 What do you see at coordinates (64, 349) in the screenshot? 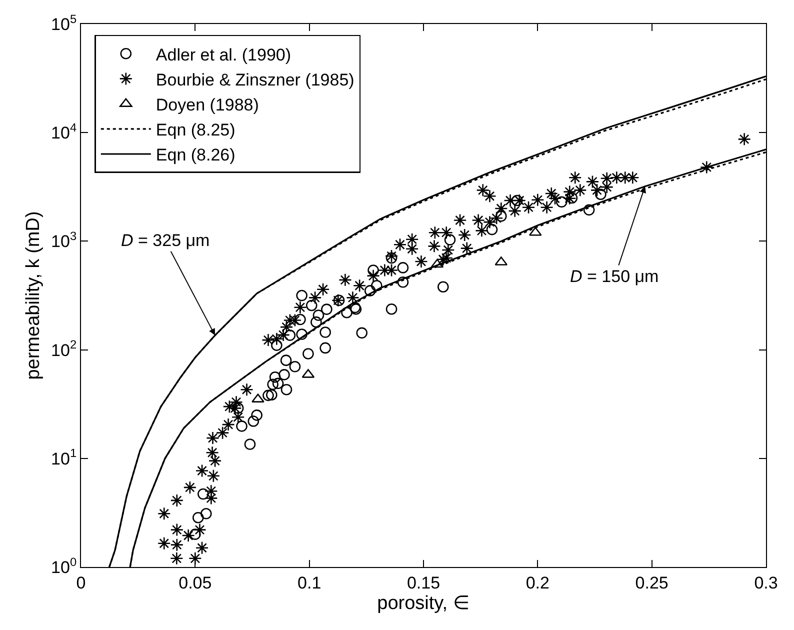
I see `y-tick-label: 10$^{2}$` at bounding box center [64, 349].